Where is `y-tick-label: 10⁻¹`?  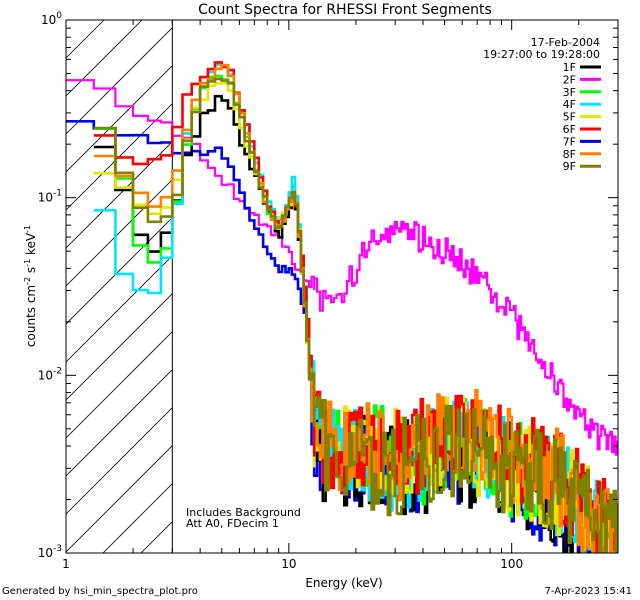 y-tick-label: 10⁻¹ is located at coordinates (50, 197).